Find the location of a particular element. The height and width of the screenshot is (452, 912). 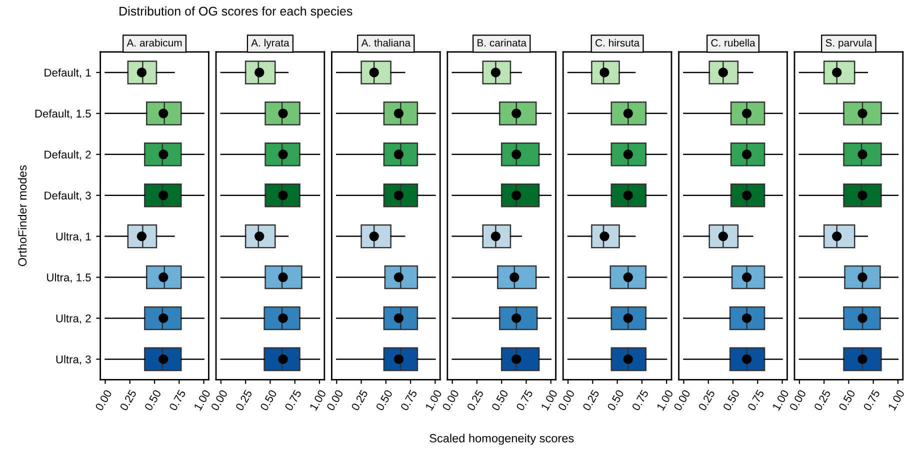

y-tick-label: Default, 2 is located at coordinates (67, 155).